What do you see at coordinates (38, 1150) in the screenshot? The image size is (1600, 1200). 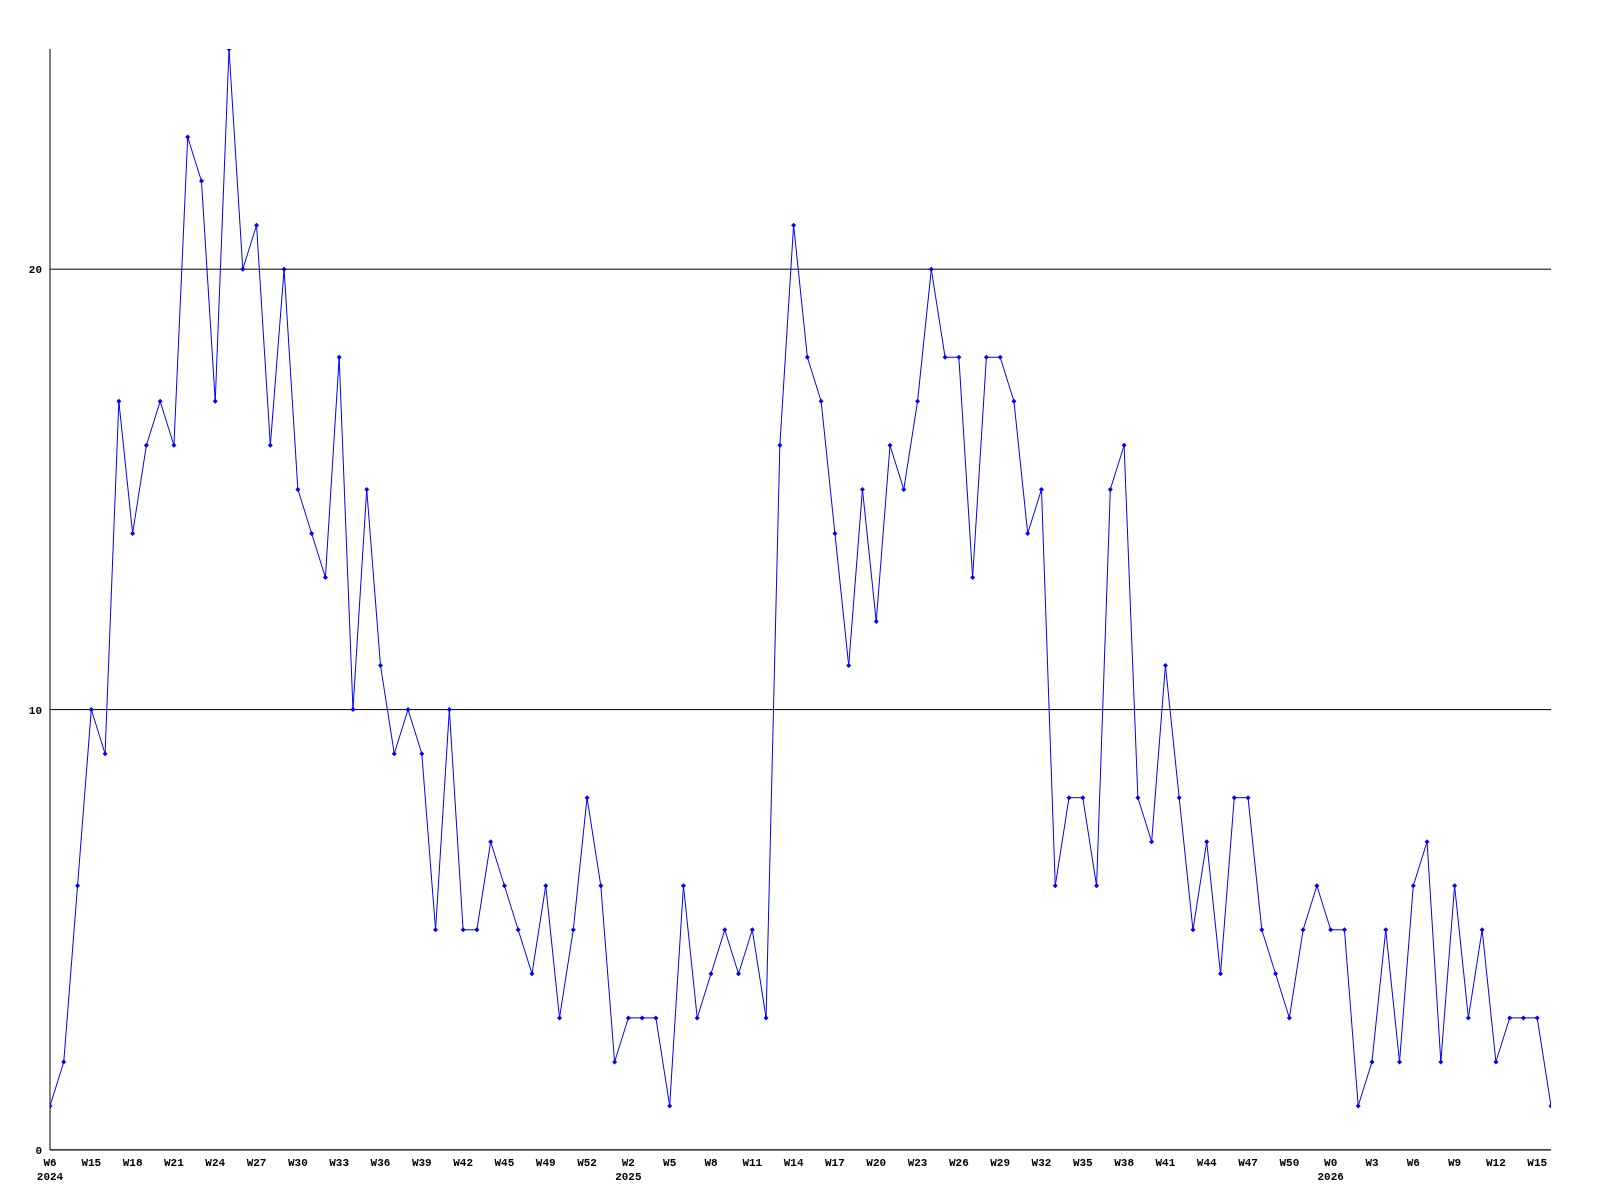 I see `y-tick-label: 0` at bounding box center [38, 1150].